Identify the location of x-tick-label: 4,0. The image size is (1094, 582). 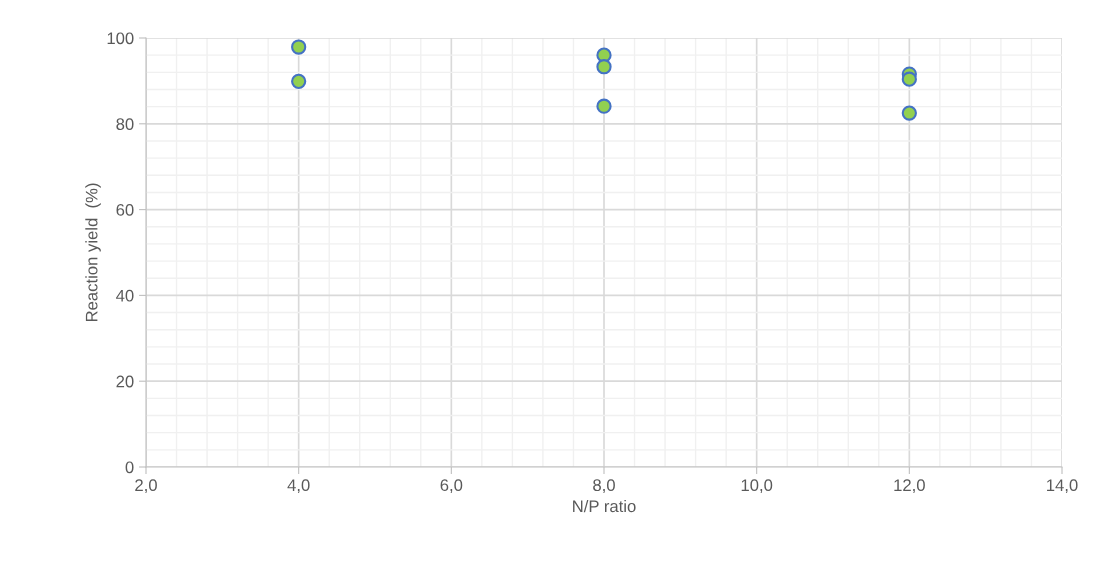
(298, 486).